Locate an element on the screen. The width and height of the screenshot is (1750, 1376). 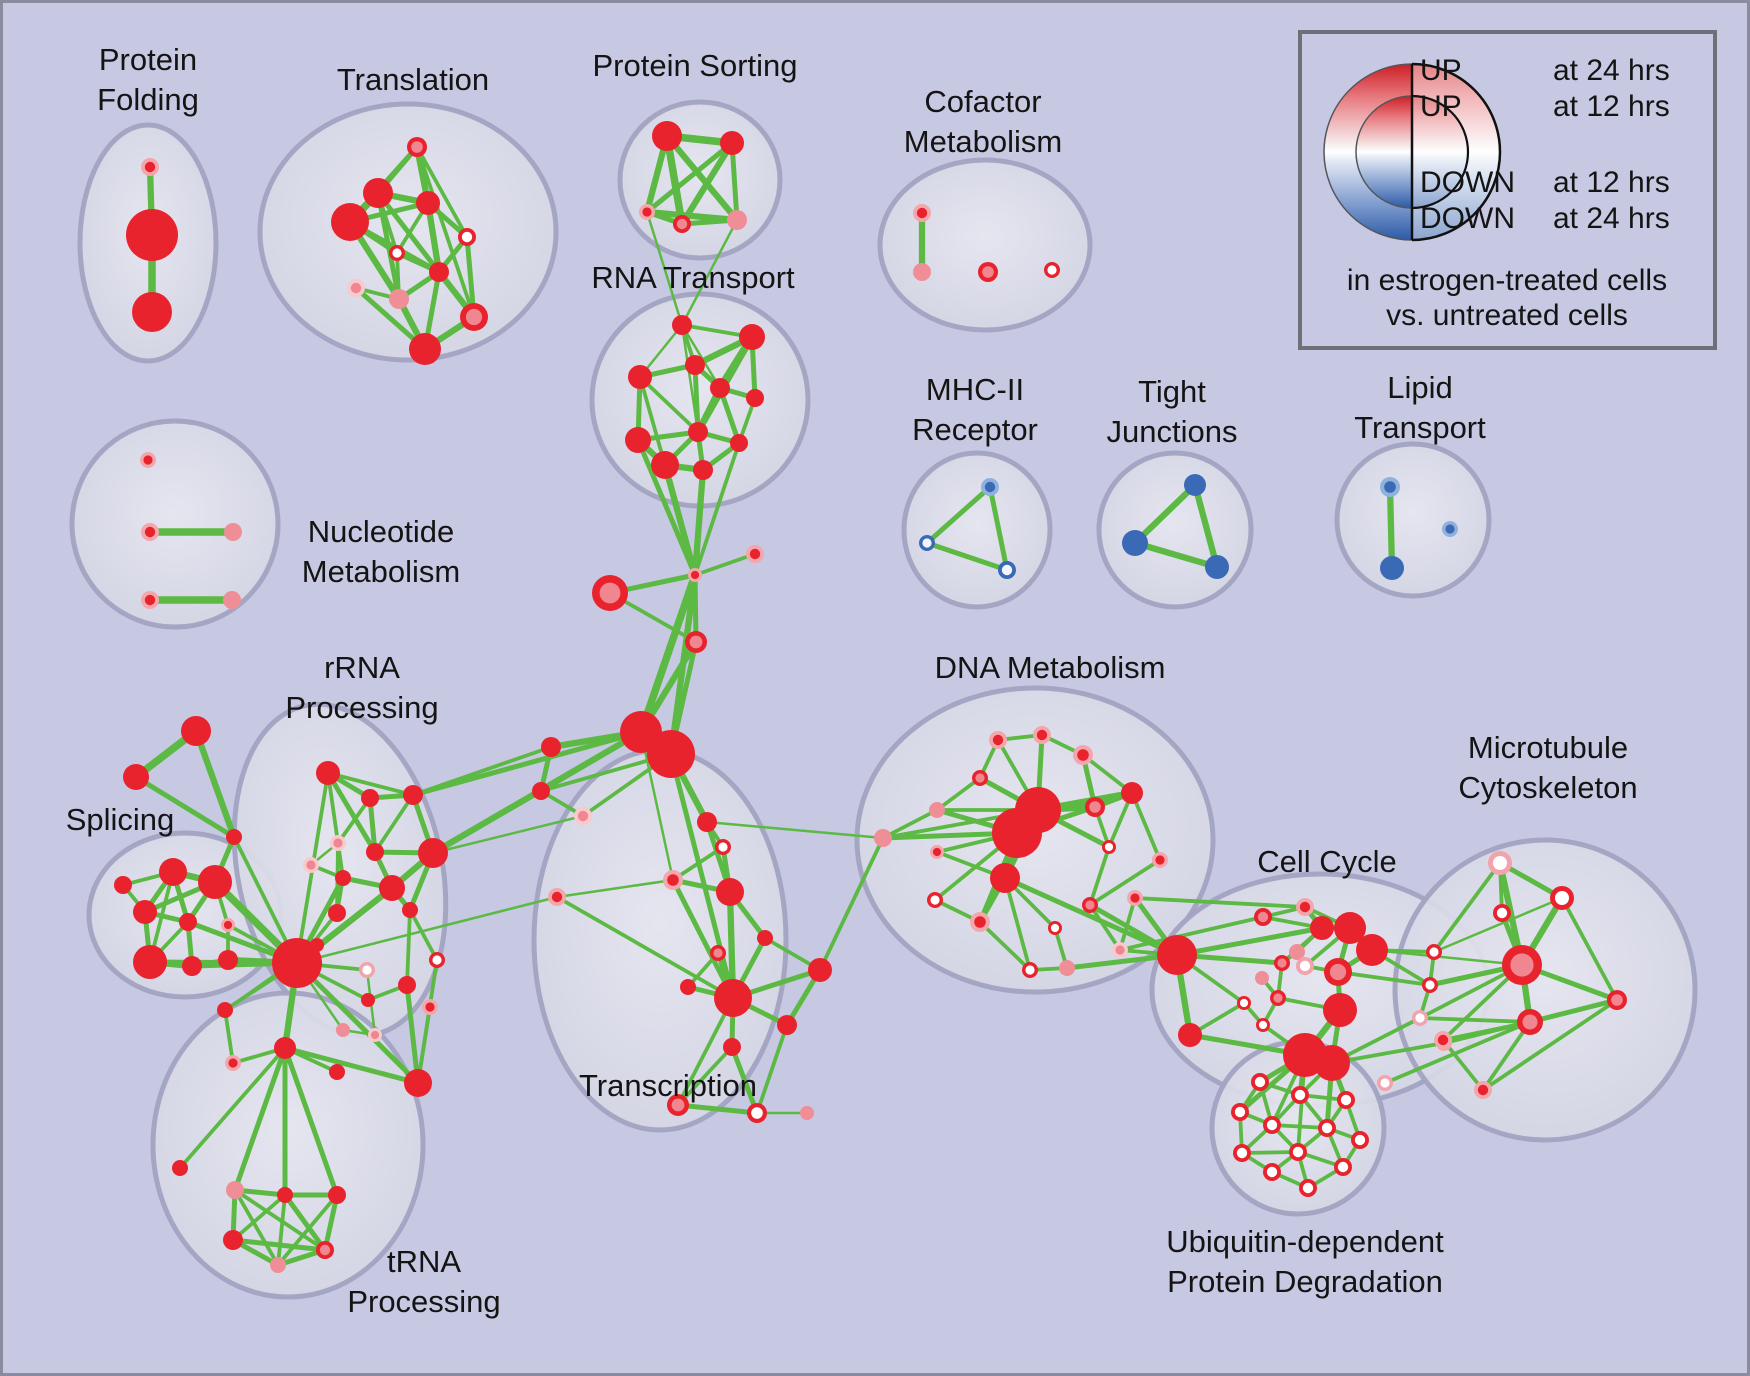
node-X9-ring is located at coordinates (418, 1083).